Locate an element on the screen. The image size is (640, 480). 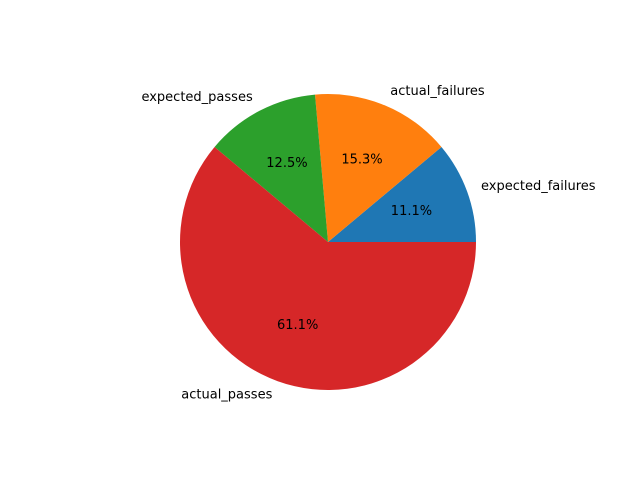
slice-percent-expected-failures: 11.1% is located at coordinates (411, 211).